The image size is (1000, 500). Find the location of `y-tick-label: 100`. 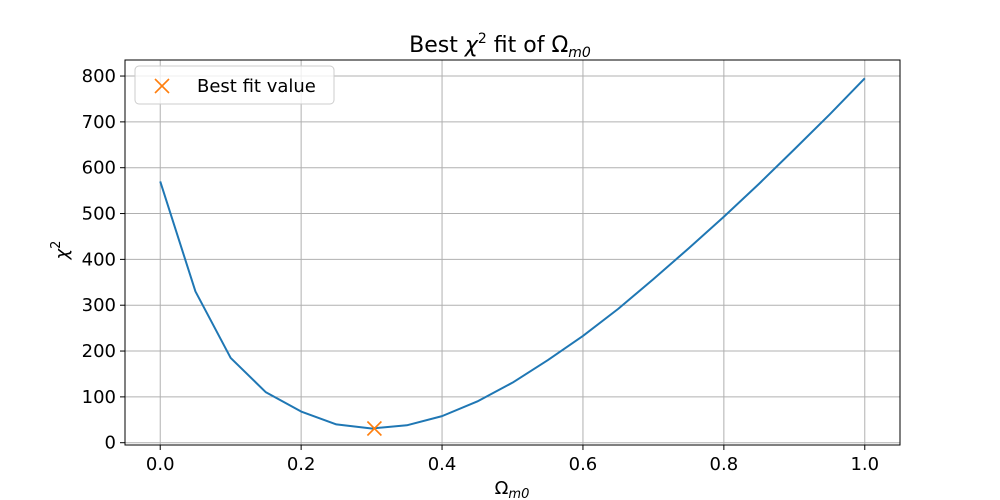

y-tick-label: 100 is located at coordinates (99, 397).